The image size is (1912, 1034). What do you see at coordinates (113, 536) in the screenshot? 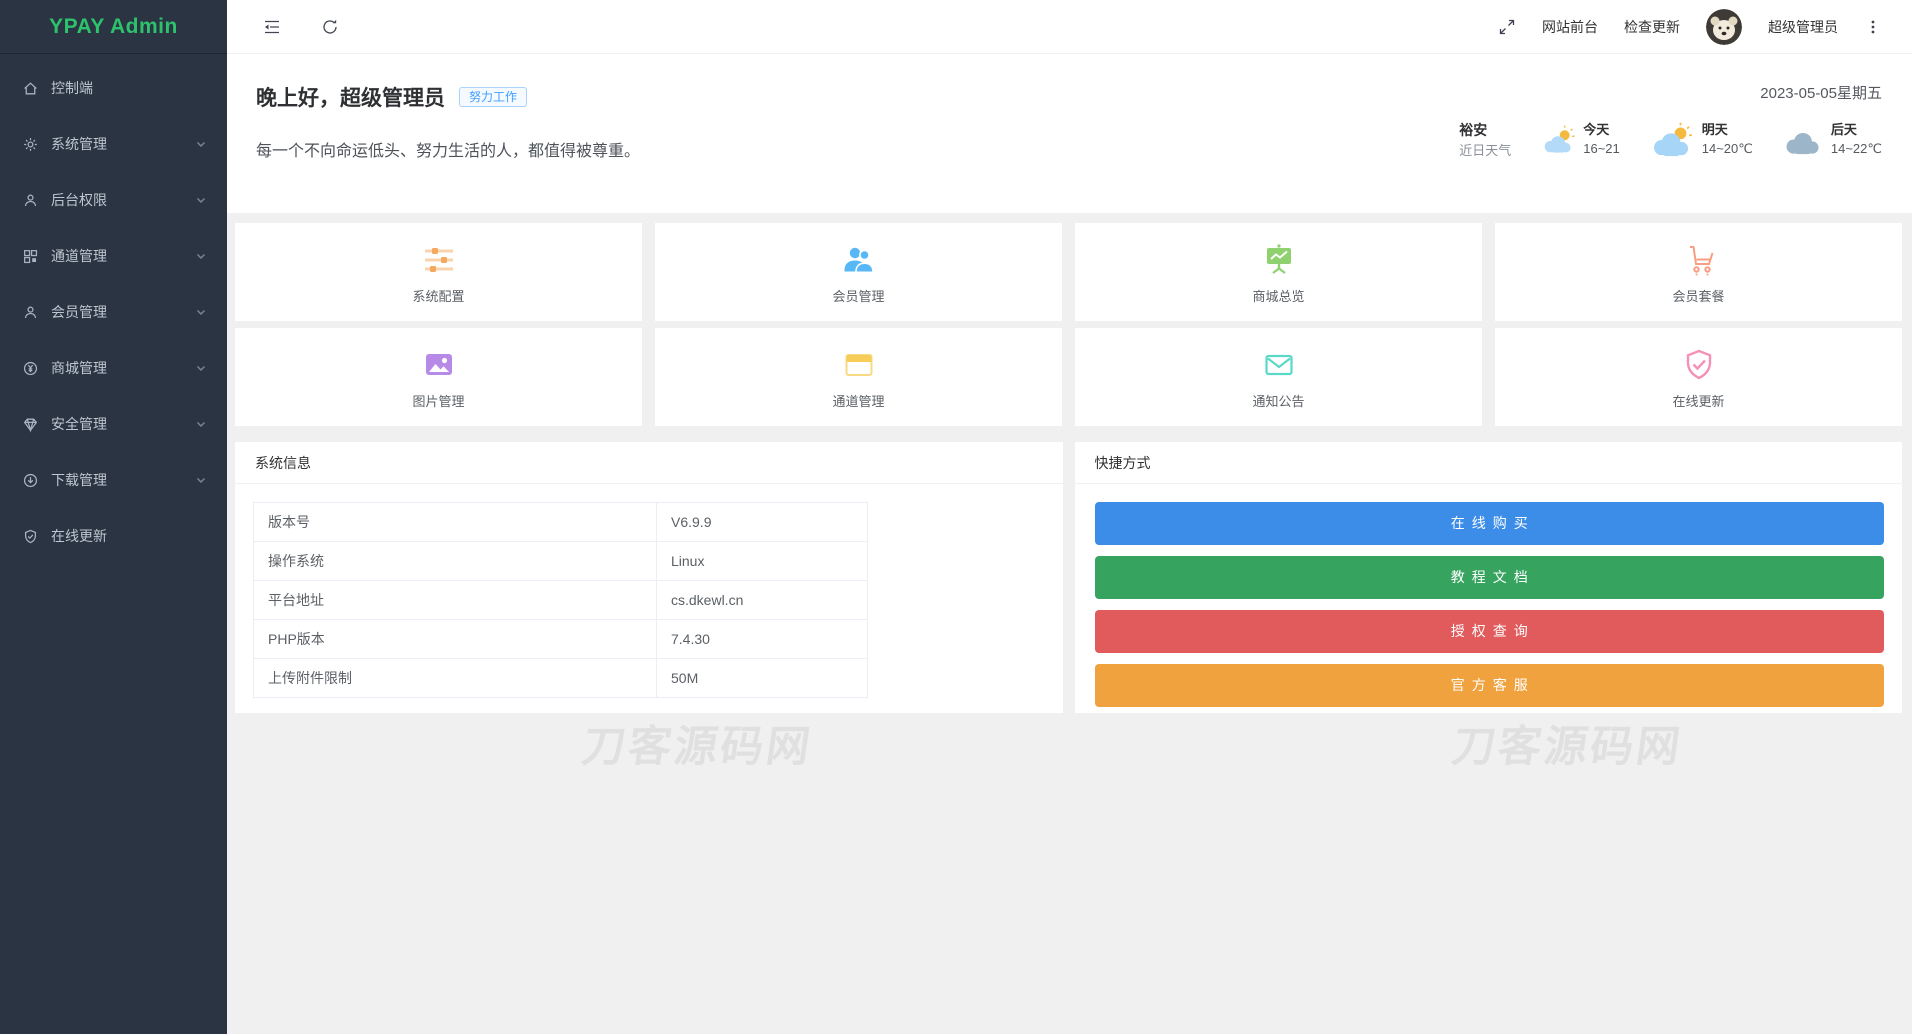
I see `sidebar-item-online-update: 在线更新` at bounding box center [113, 536].